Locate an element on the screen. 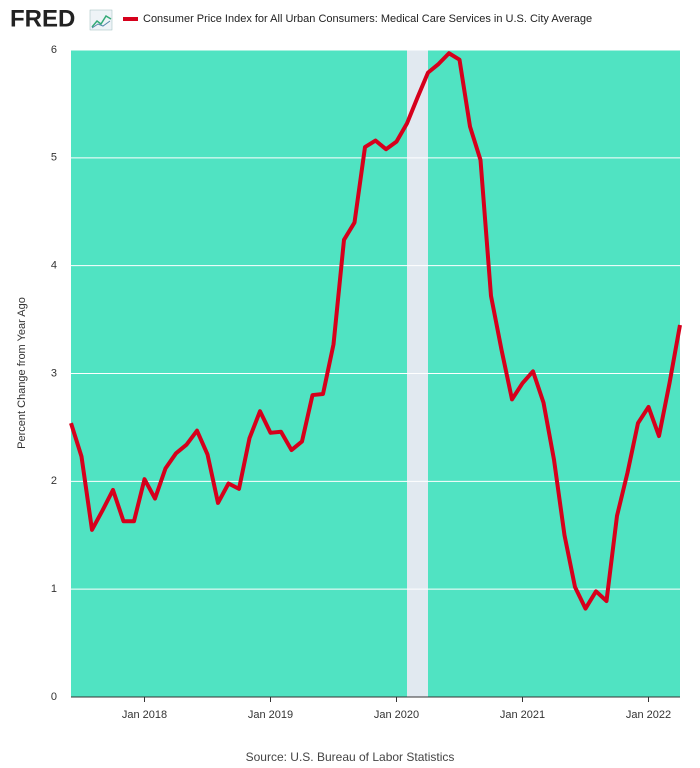  x-tick-label: Jan 2018 is located at coordinates (144, 715).